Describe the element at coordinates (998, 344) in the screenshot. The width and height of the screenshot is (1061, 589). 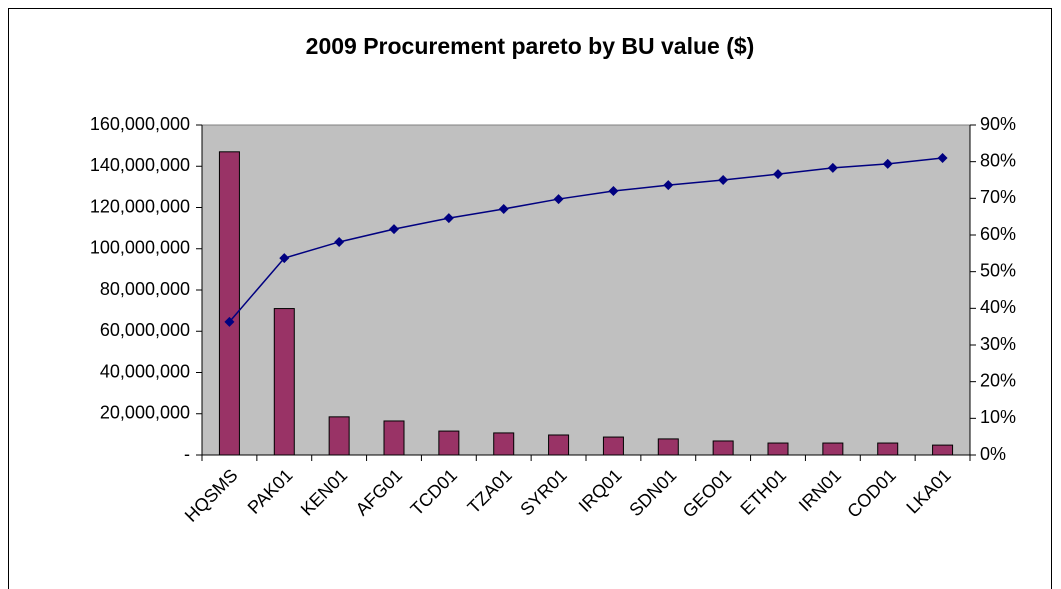
I see `y2-tick-label: 30%` at that location.